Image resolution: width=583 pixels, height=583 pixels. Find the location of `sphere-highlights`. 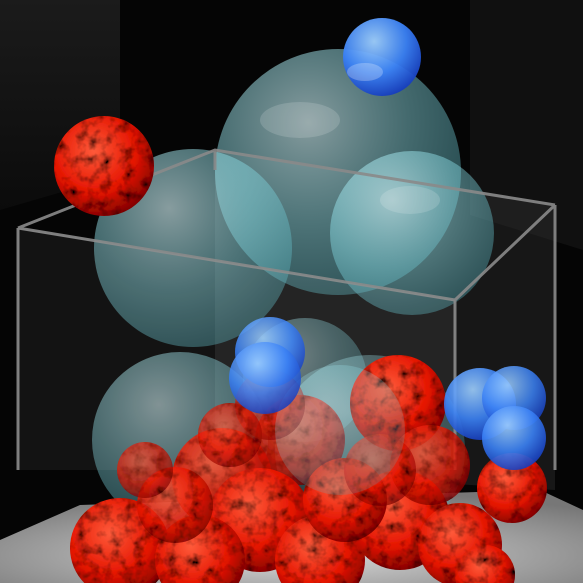

sphere-highlights is located at coordinates (350, 138).